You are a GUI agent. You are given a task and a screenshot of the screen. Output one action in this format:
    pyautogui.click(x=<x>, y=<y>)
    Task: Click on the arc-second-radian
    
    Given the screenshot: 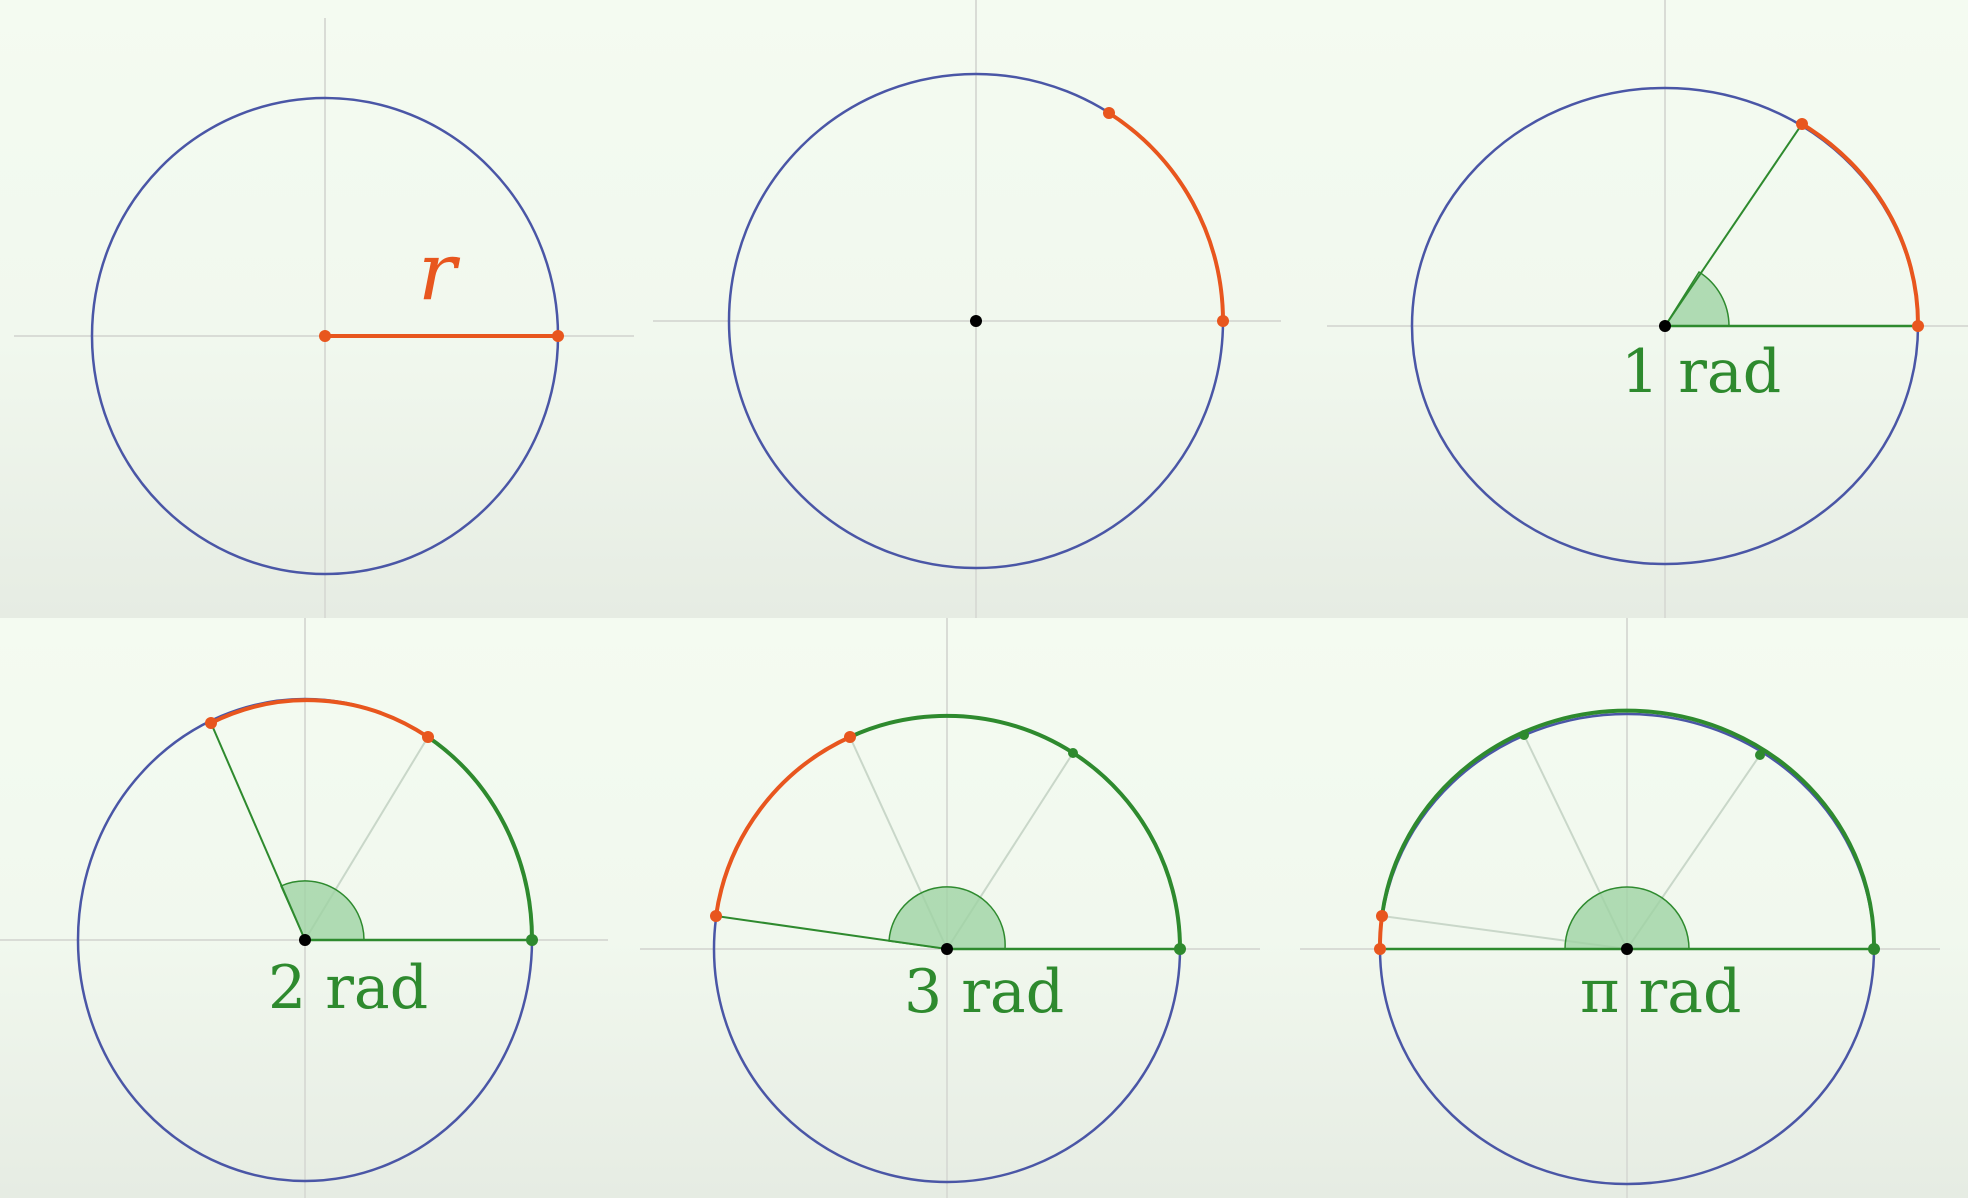 What is the action you would take?
    pyautogui.click(x=320, y=718)
    